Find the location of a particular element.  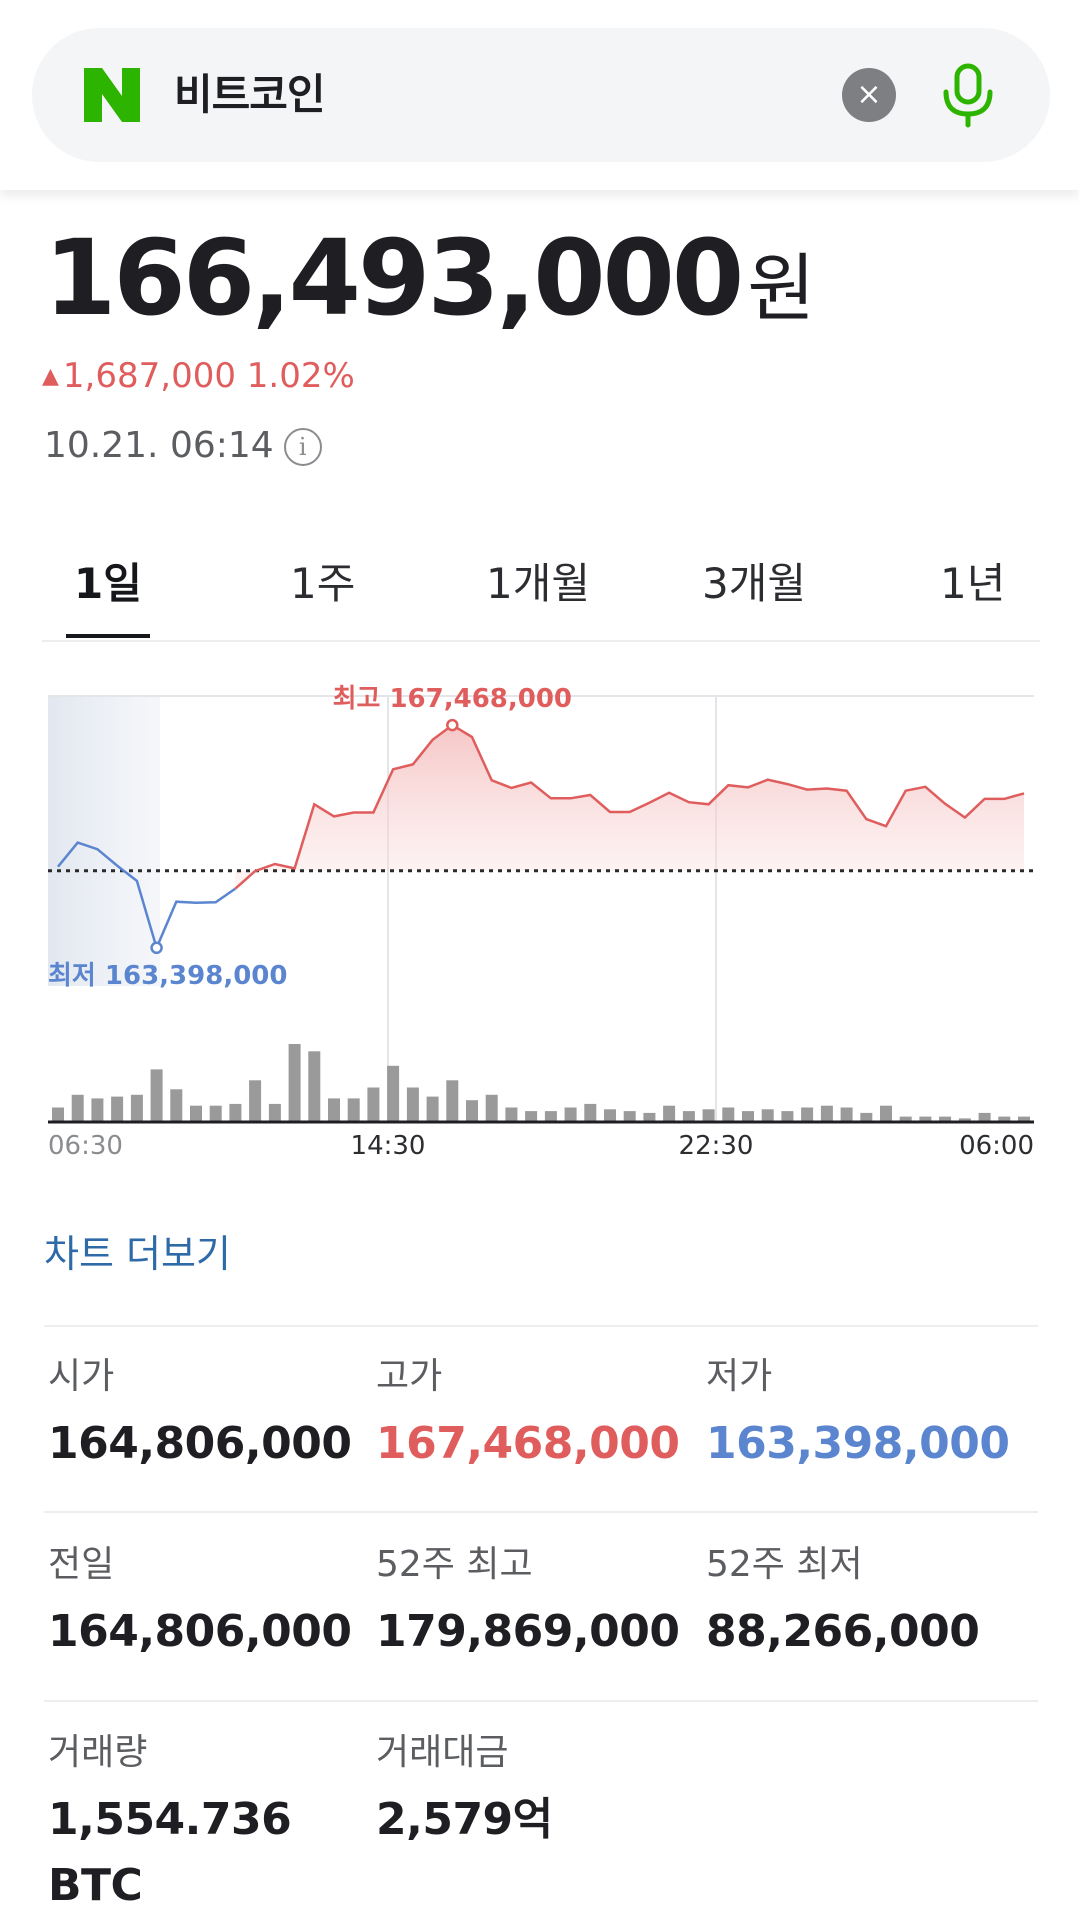

clear-search-button: × is located at coordinates (869, 95).